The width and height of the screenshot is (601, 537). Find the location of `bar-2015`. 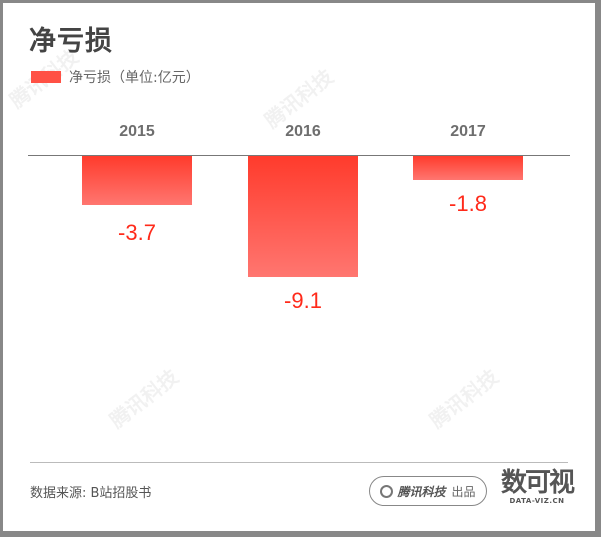

bar-2015 is located at coordinates (137, 180).